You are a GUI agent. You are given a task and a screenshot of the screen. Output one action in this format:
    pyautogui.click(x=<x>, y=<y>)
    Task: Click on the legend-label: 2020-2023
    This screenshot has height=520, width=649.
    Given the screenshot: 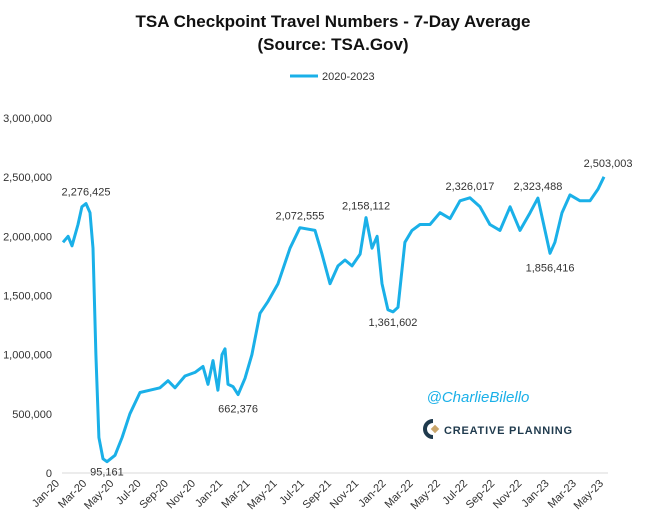 What is the action you would take?
    pyautogui.click(x=348, y=77)
    